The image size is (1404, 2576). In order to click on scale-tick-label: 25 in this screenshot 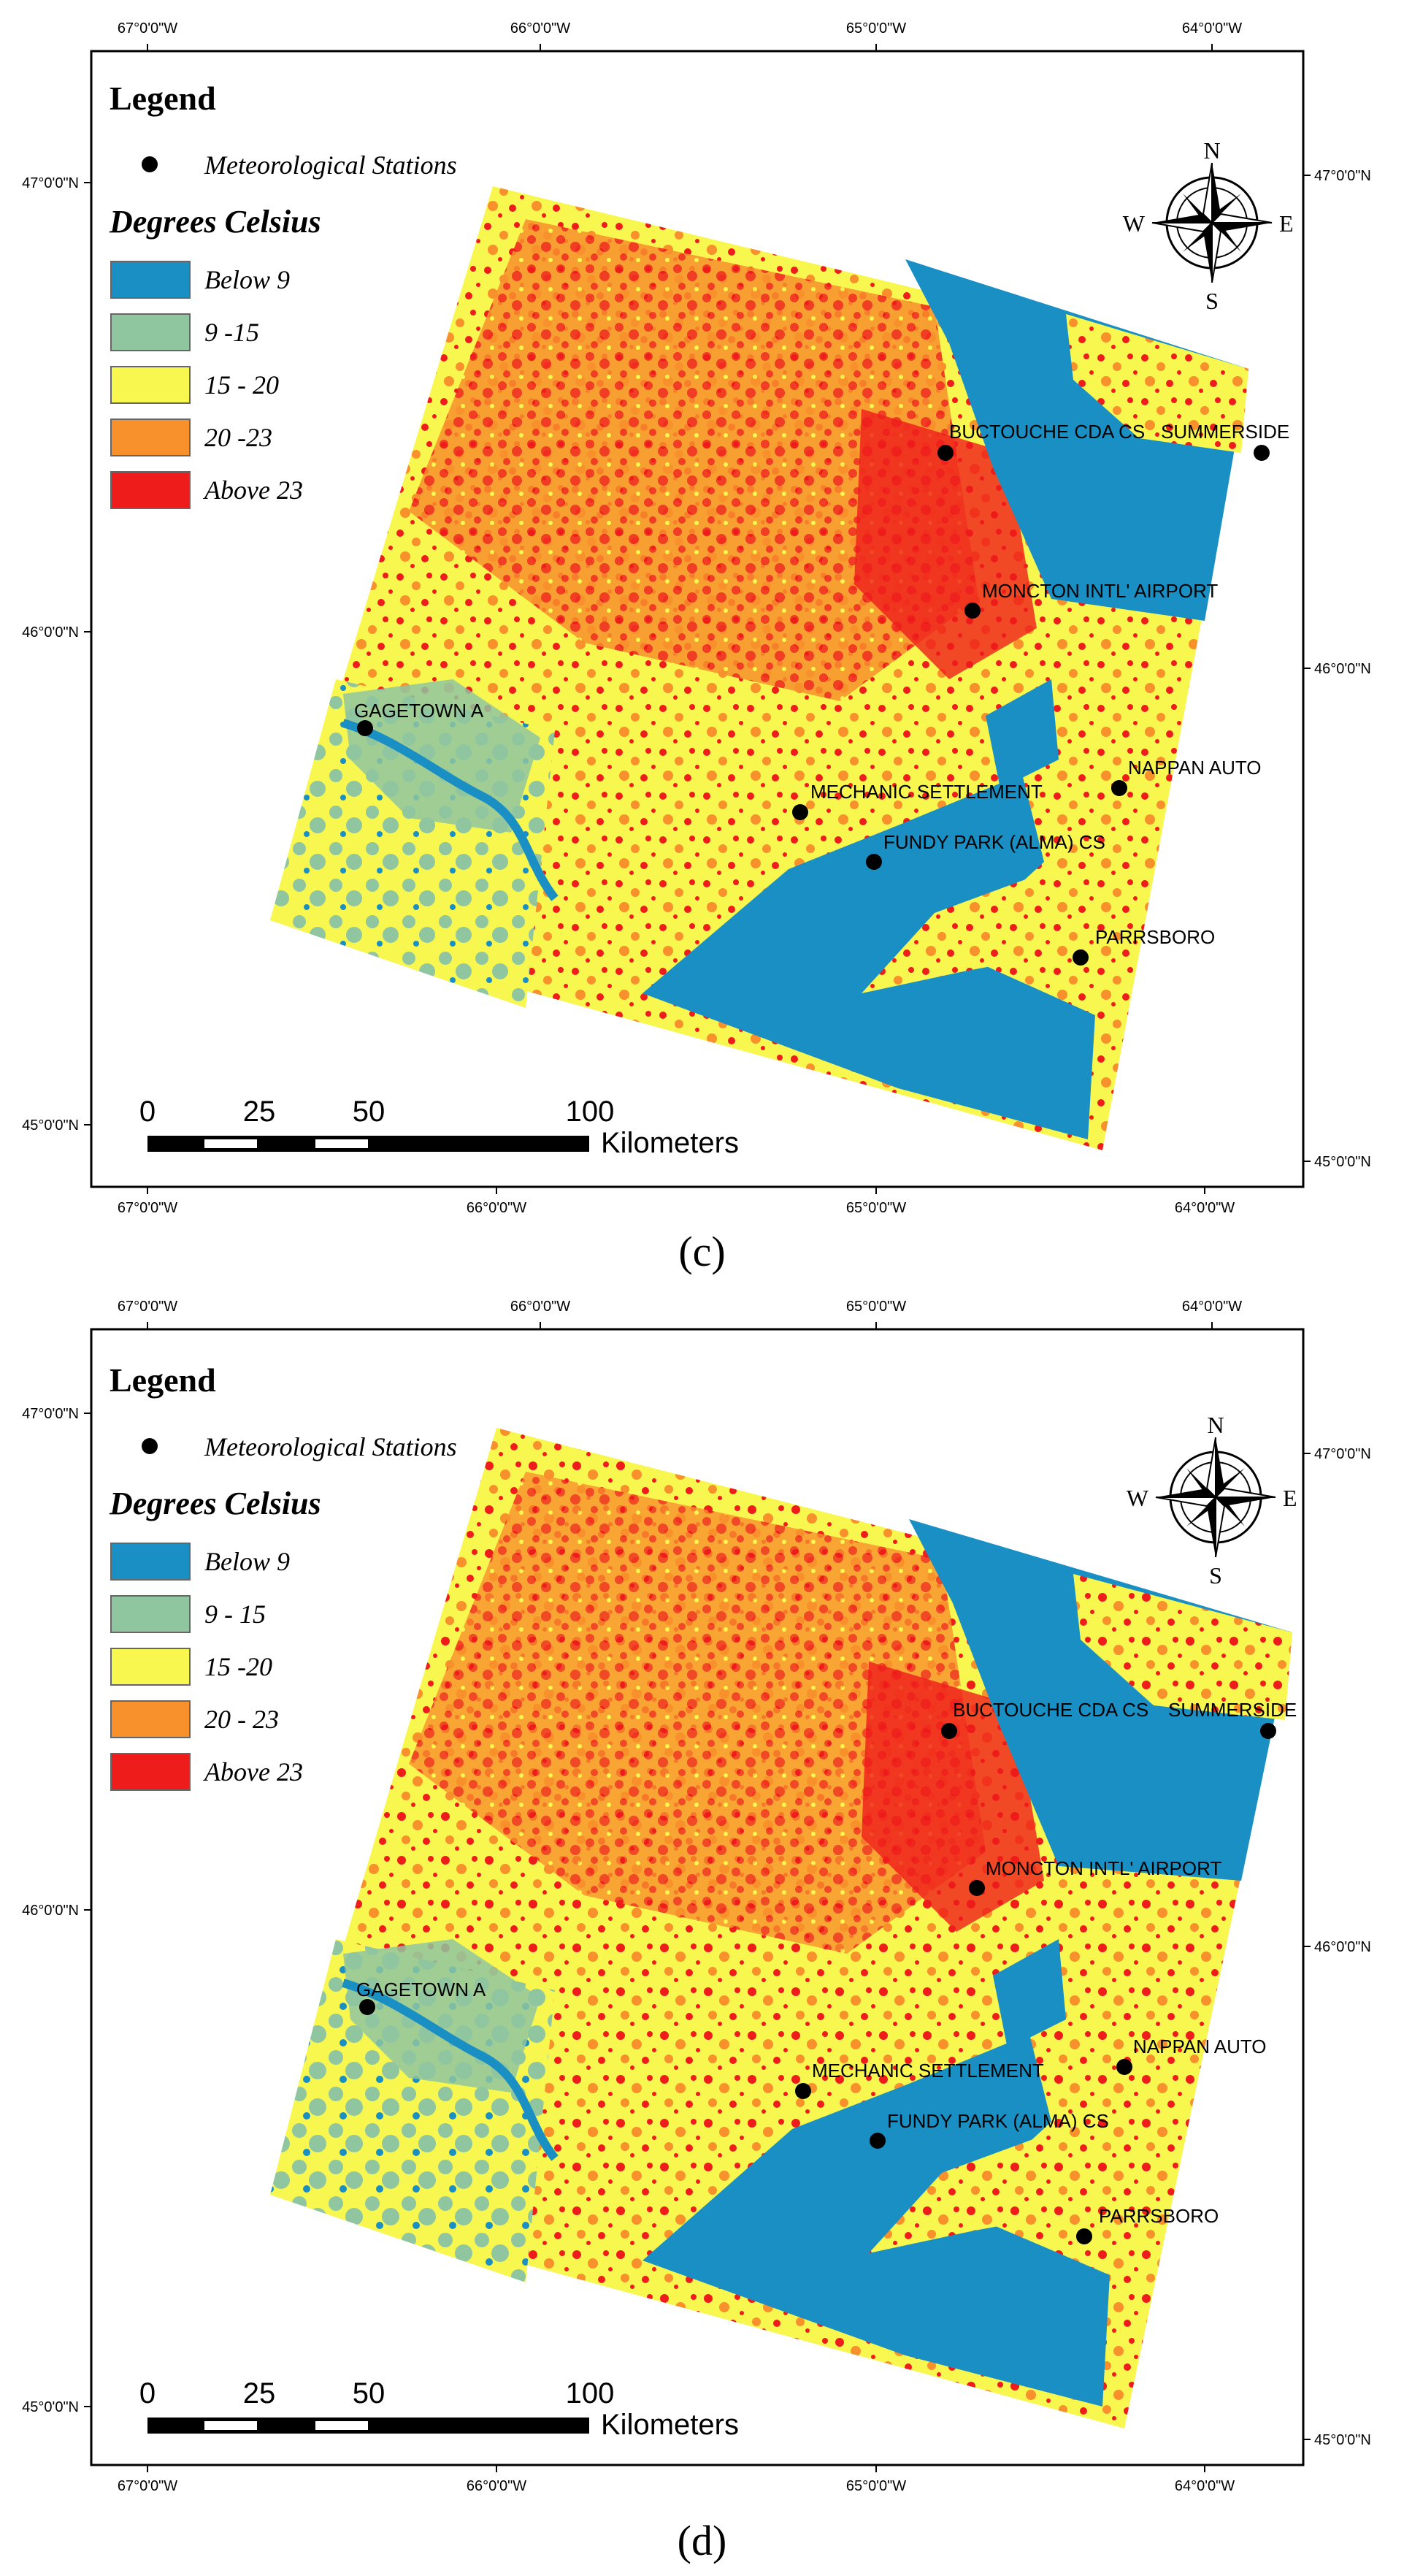, I will do `click(259, 1112)`.